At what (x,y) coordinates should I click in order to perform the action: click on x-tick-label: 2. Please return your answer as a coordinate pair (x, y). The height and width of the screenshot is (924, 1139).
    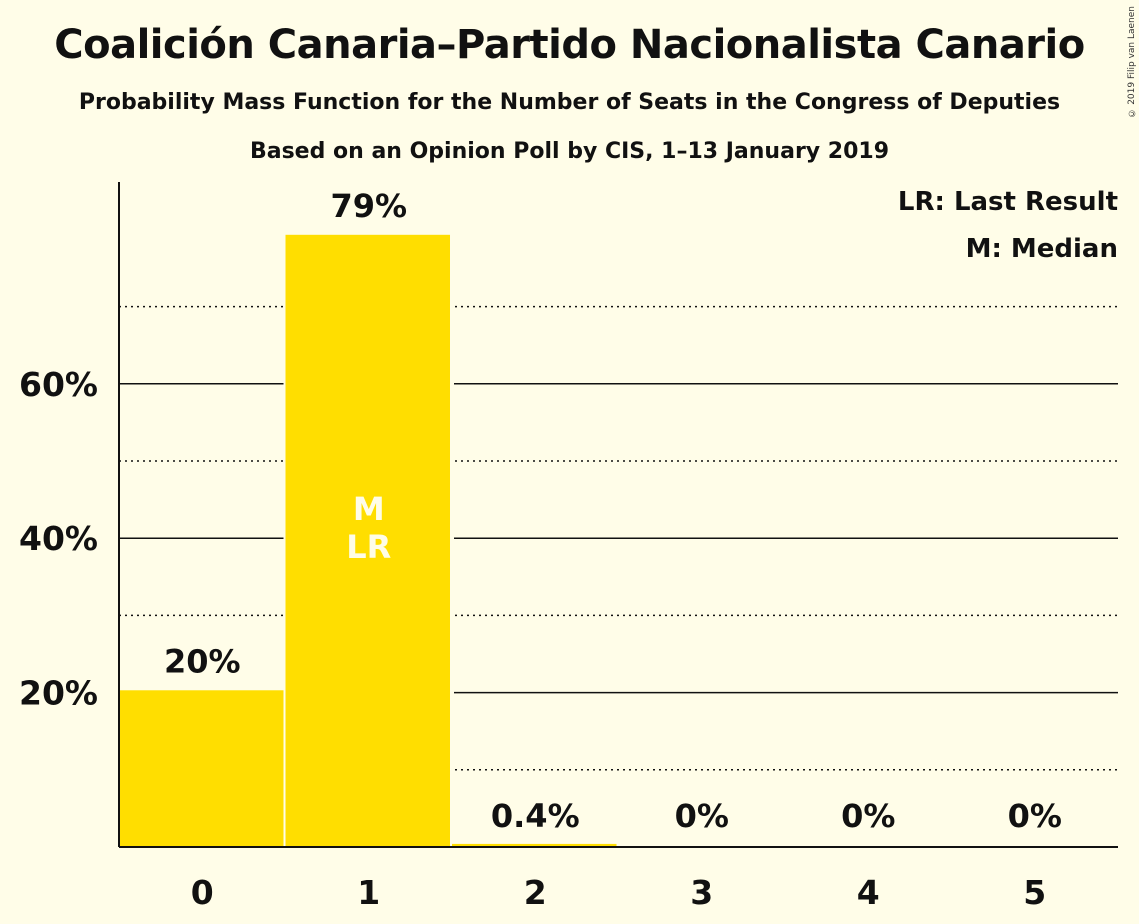
    Looking at the image, I should click on (535, 892).